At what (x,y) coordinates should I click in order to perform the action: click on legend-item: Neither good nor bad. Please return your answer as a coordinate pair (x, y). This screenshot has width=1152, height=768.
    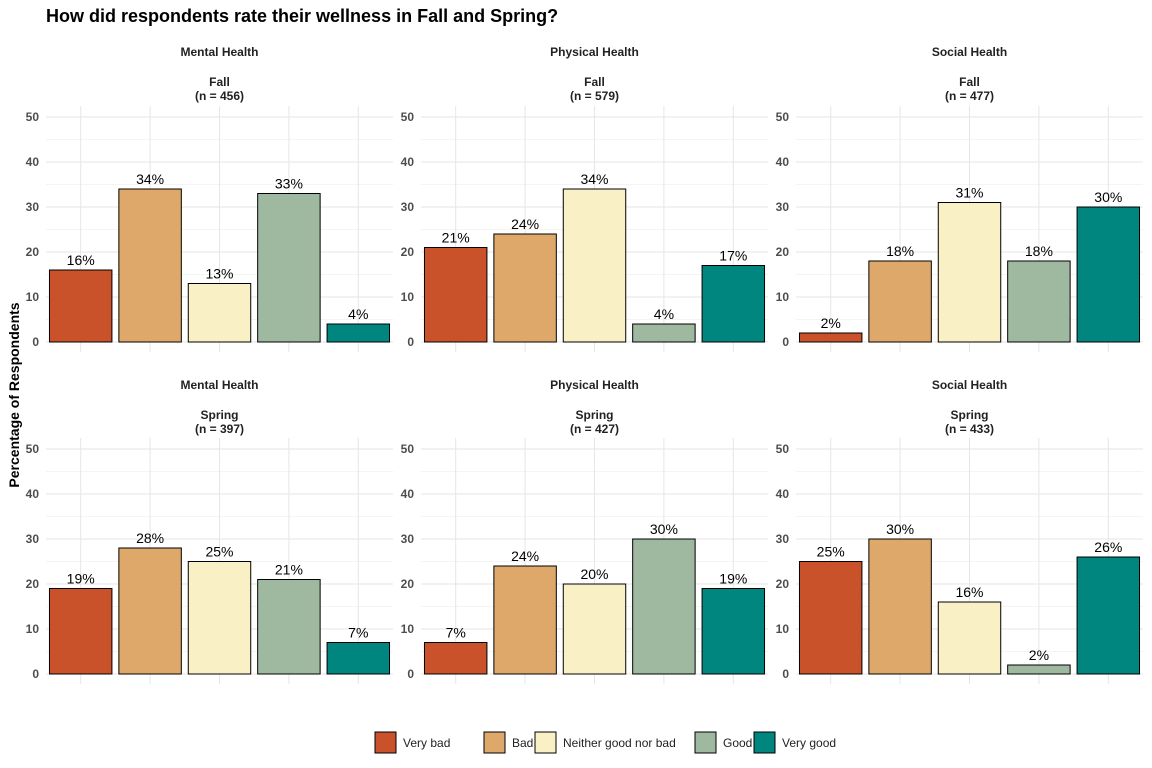
    Looking at the image, I should click on (605, 742).